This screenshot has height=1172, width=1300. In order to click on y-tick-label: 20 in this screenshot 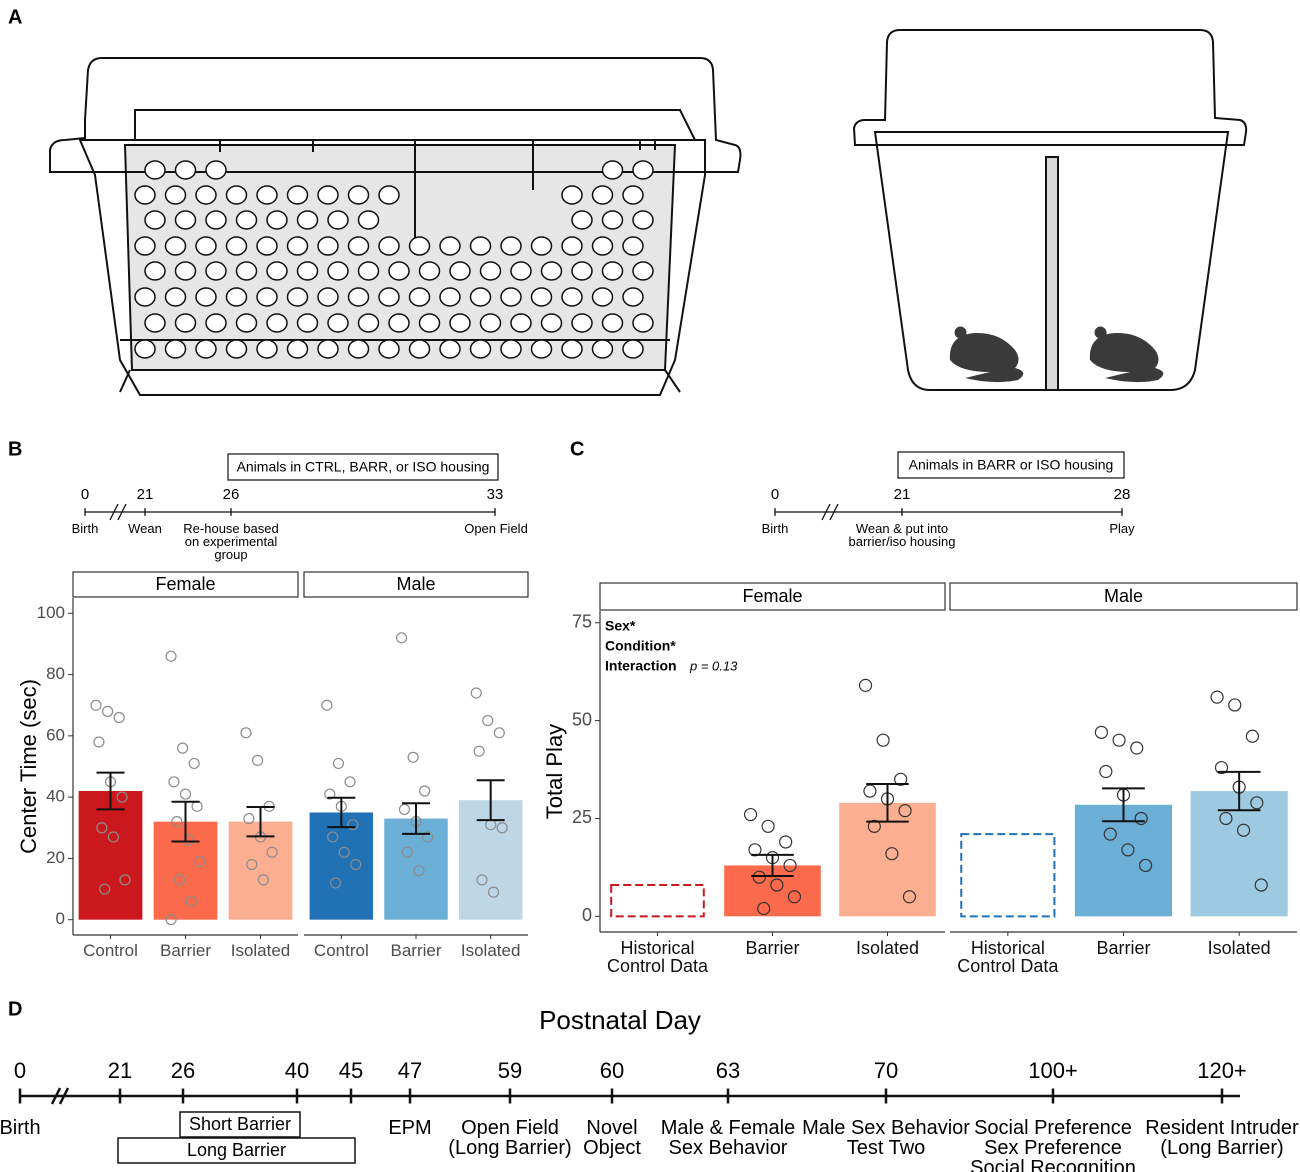, I will do `click(55, 857)`.